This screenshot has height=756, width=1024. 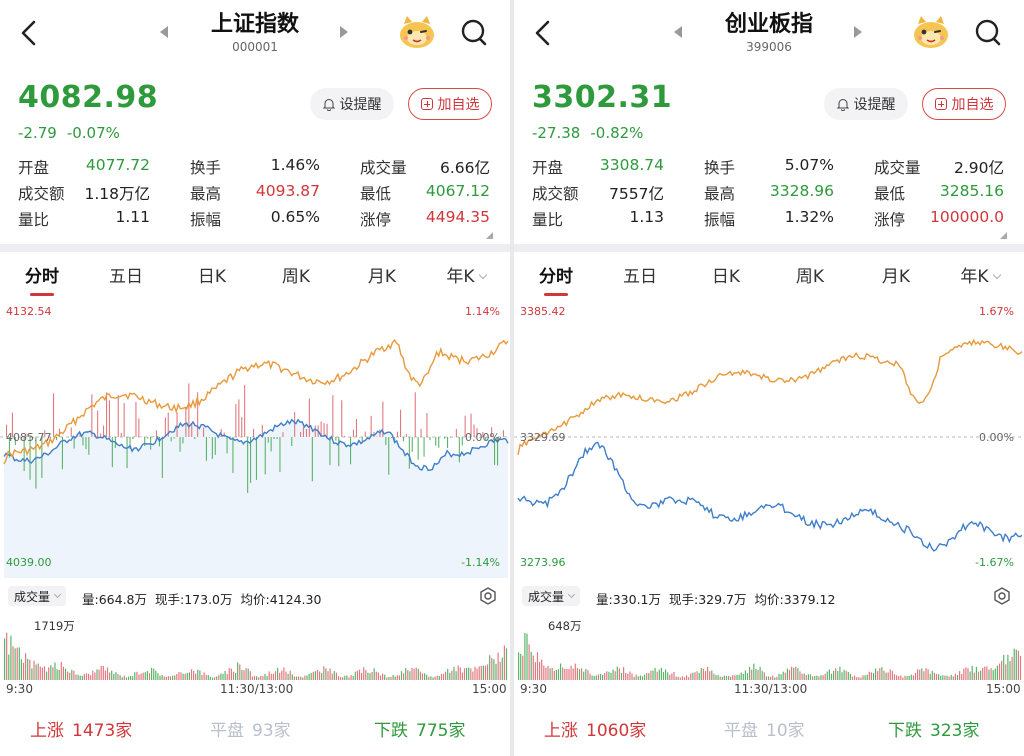 I want to click on bell-icon, so click(x=328, y=104).